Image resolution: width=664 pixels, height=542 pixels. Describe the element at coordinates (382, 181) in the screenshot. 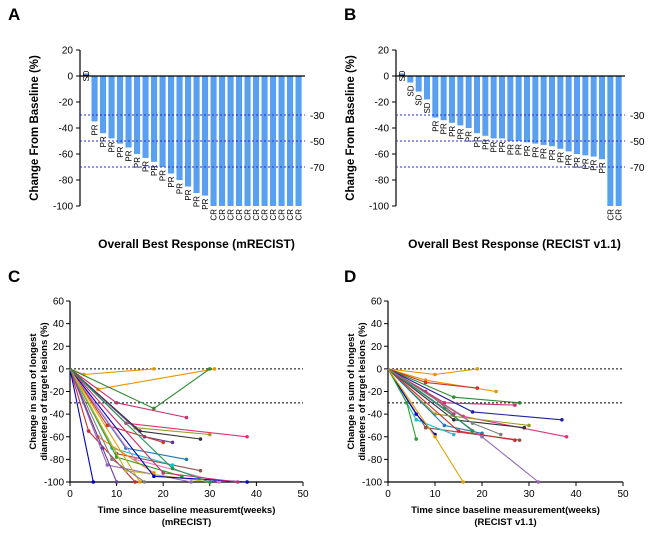

I see `y-tick-label: -80` at that location.